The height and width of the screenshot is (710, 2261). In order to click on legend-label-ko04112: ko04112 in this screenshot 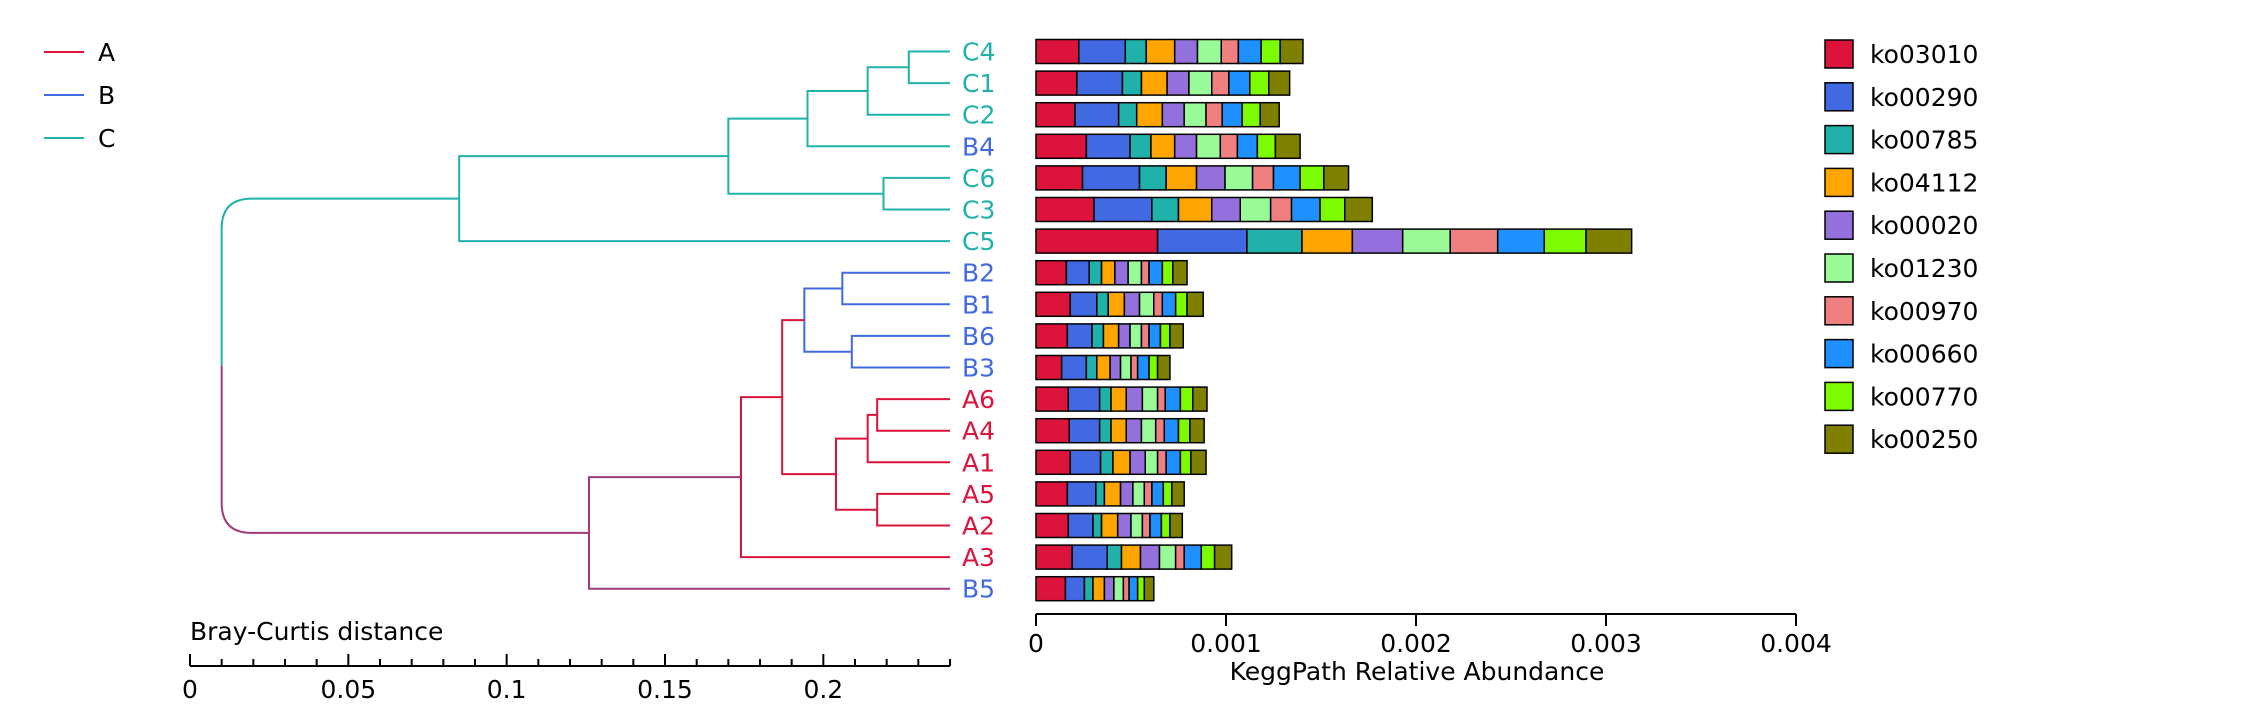, I will do `click(1924, 182)`.